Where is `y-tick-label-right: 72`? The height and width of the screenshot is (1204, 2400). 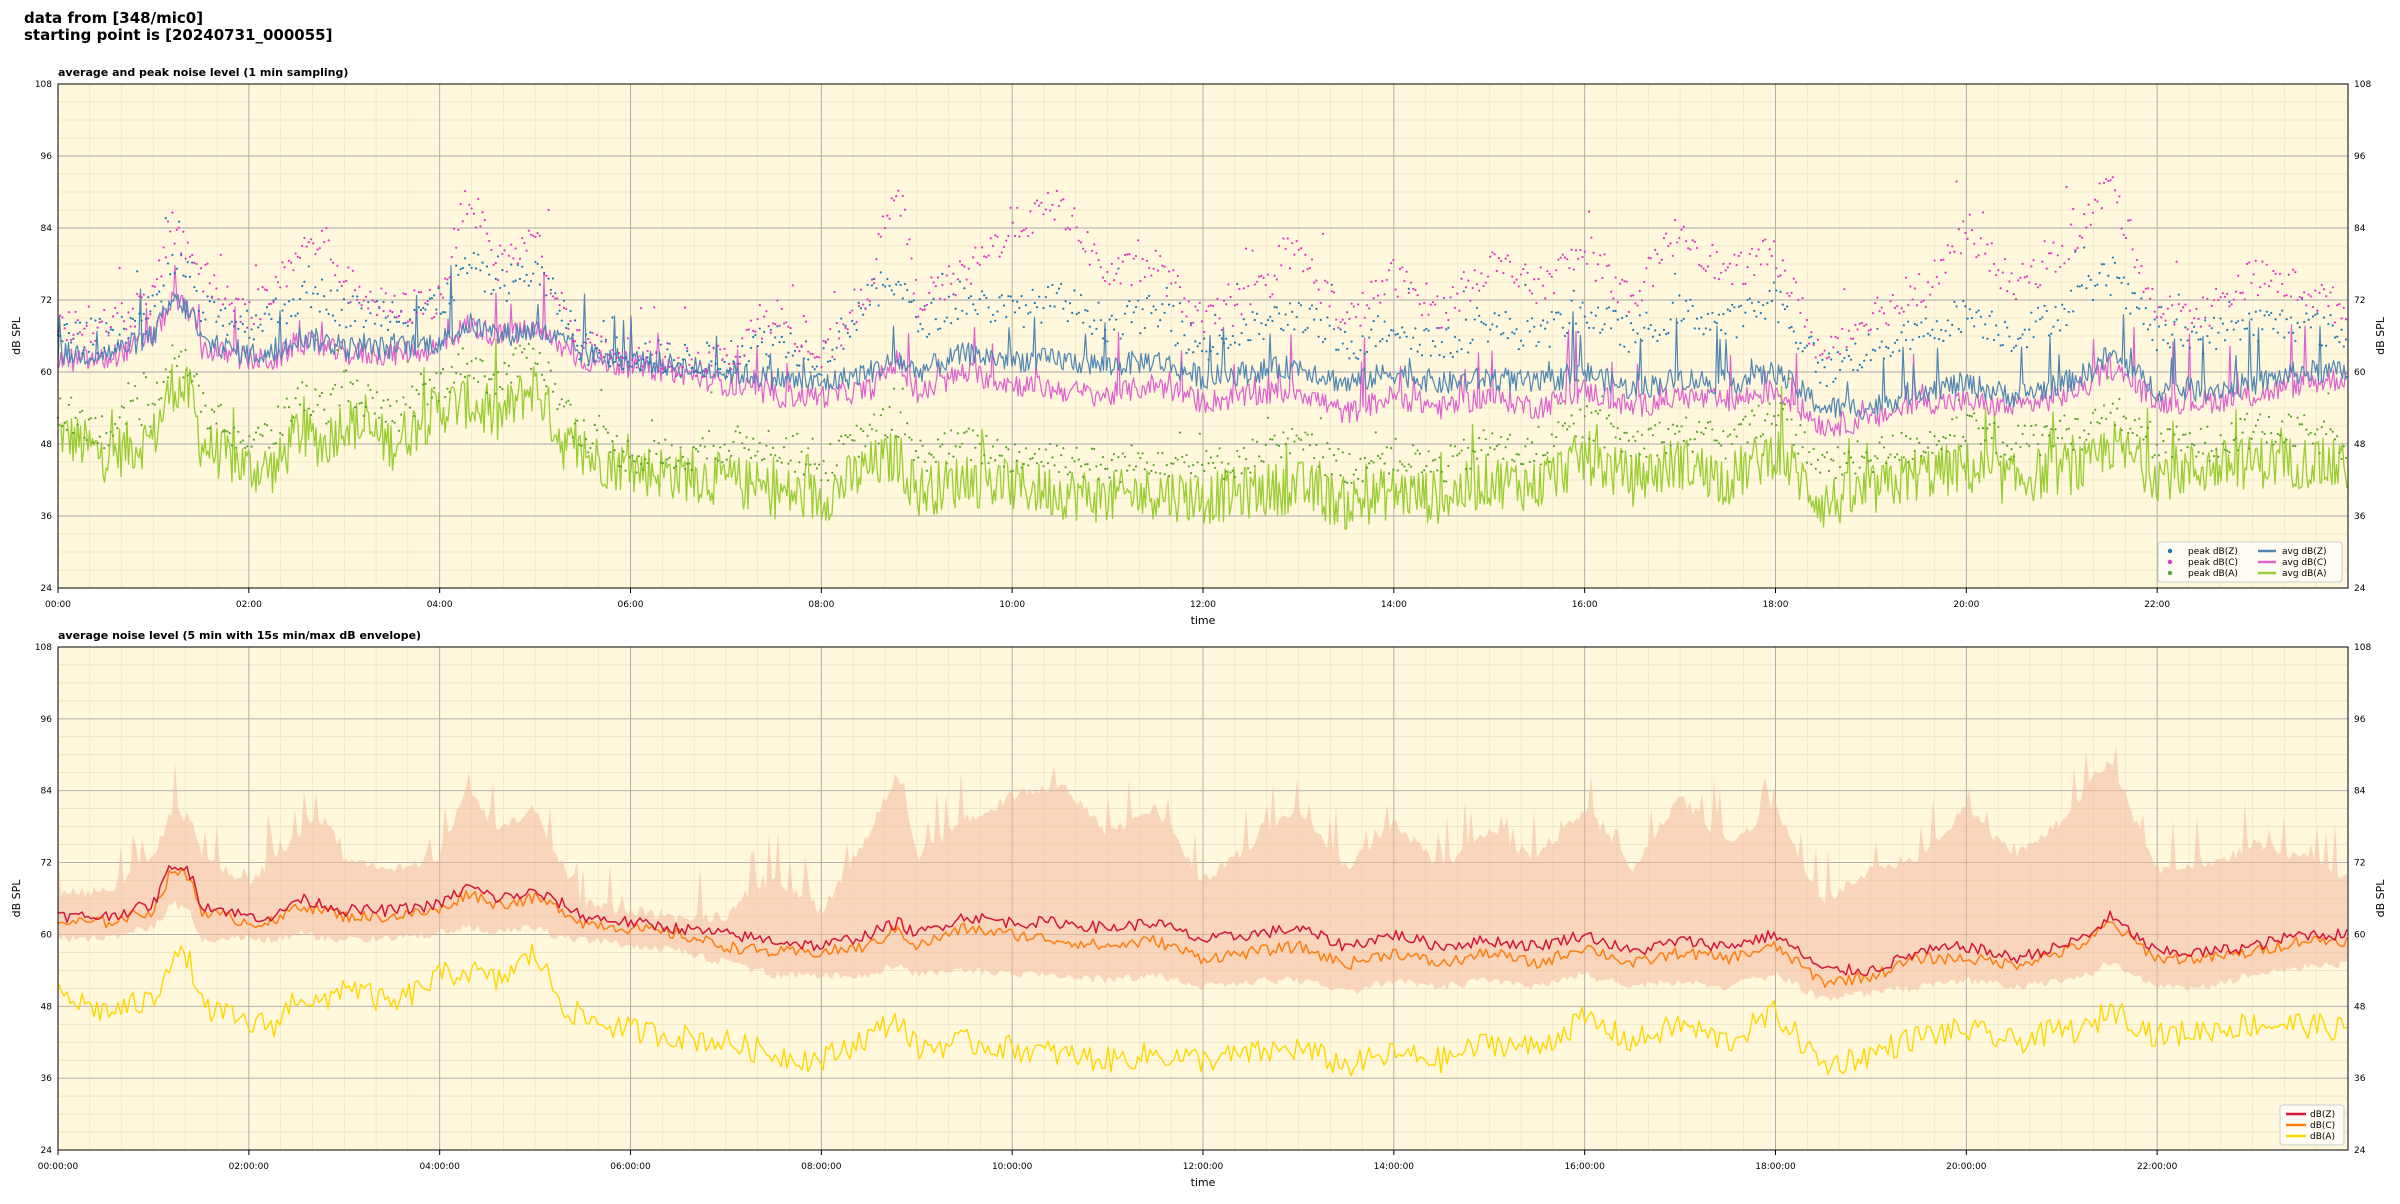 y-tick-label-right: 72 is located at coordinates (2359, 301).